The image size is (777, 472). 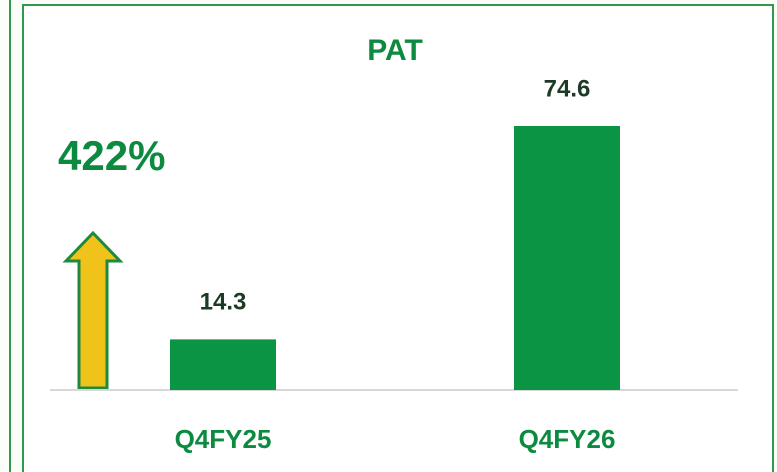 What do you see at coordinates (111, 155) in the screenshot?
I see `annotation: 422%` at bounding box center [111, 155].